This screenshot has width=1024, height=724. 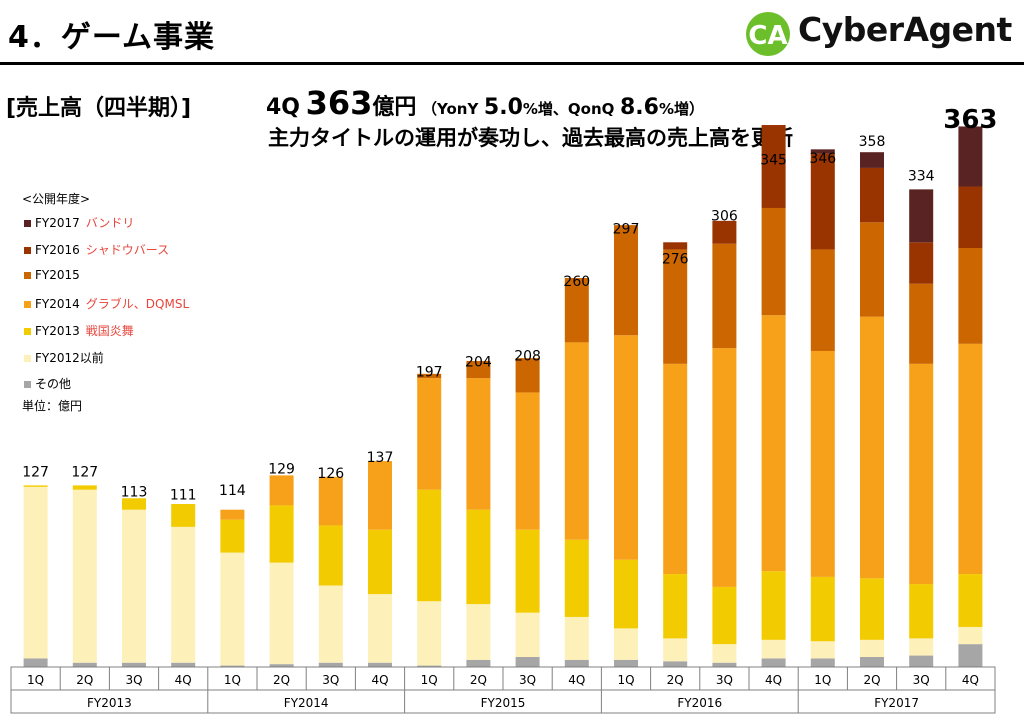 I want to click on legend-item: その他, so click(x=47, y=383).